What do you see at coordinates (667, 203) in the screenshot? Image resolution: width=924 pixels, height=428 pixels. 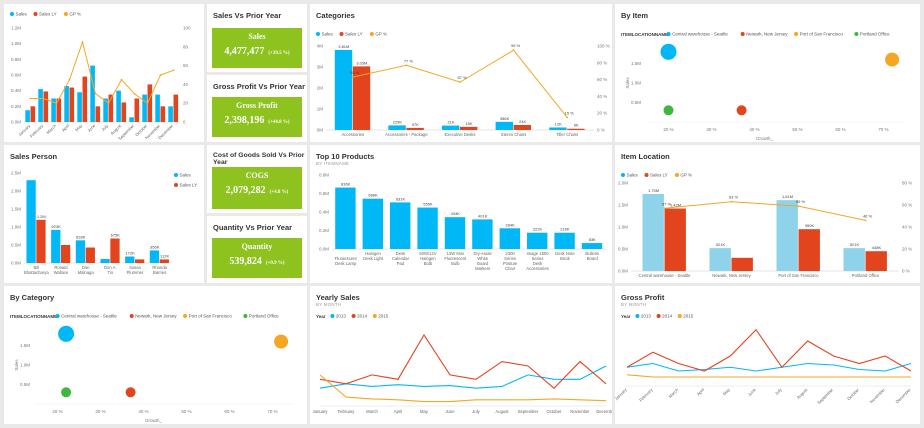 I see `data-label: 57 %` at bounding box center [667, 203].